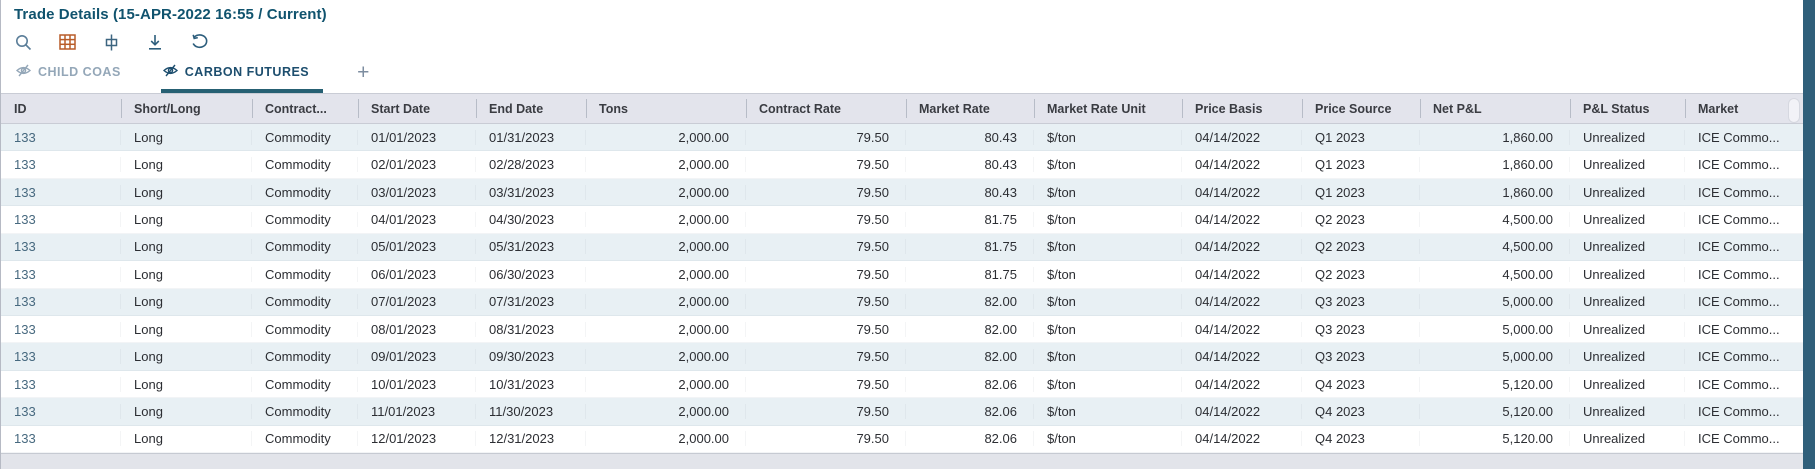 This screenshot has width=1815, height=469. Describe the element at coordinates (1495, 108) in the screenshot. I see `column-header: Net P&L` at that location.